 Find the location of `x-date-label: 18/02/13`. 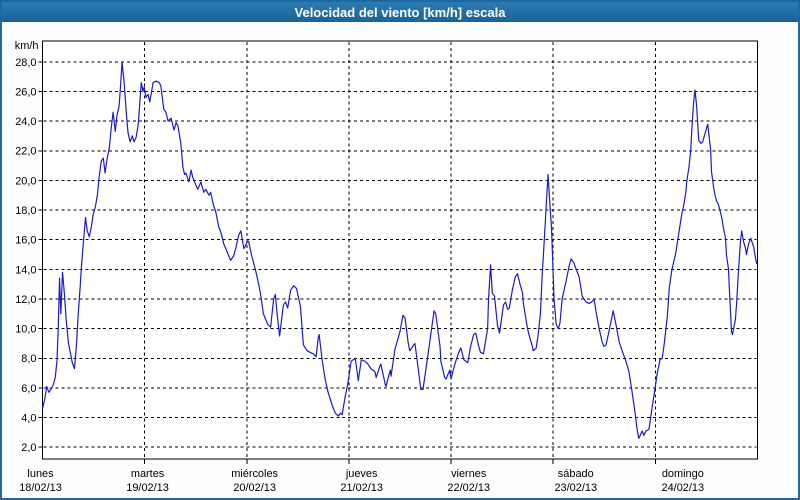

x-date-label: 18/02/13 is located at coordinates (40, 488).